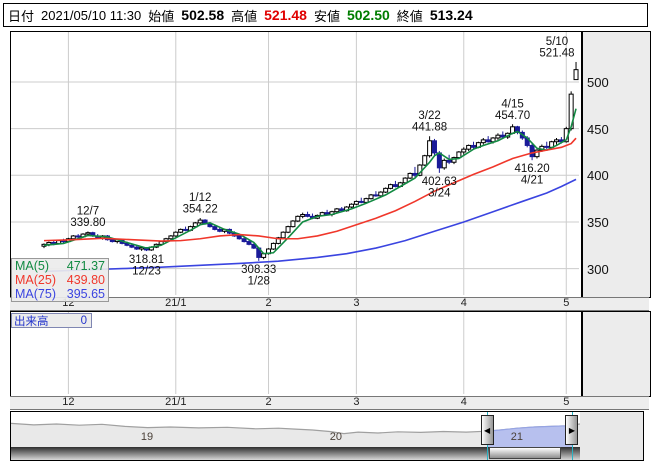 The image size is (653, 470). I want to click on nav-right-handle-button: ▶, so click(572, 430).